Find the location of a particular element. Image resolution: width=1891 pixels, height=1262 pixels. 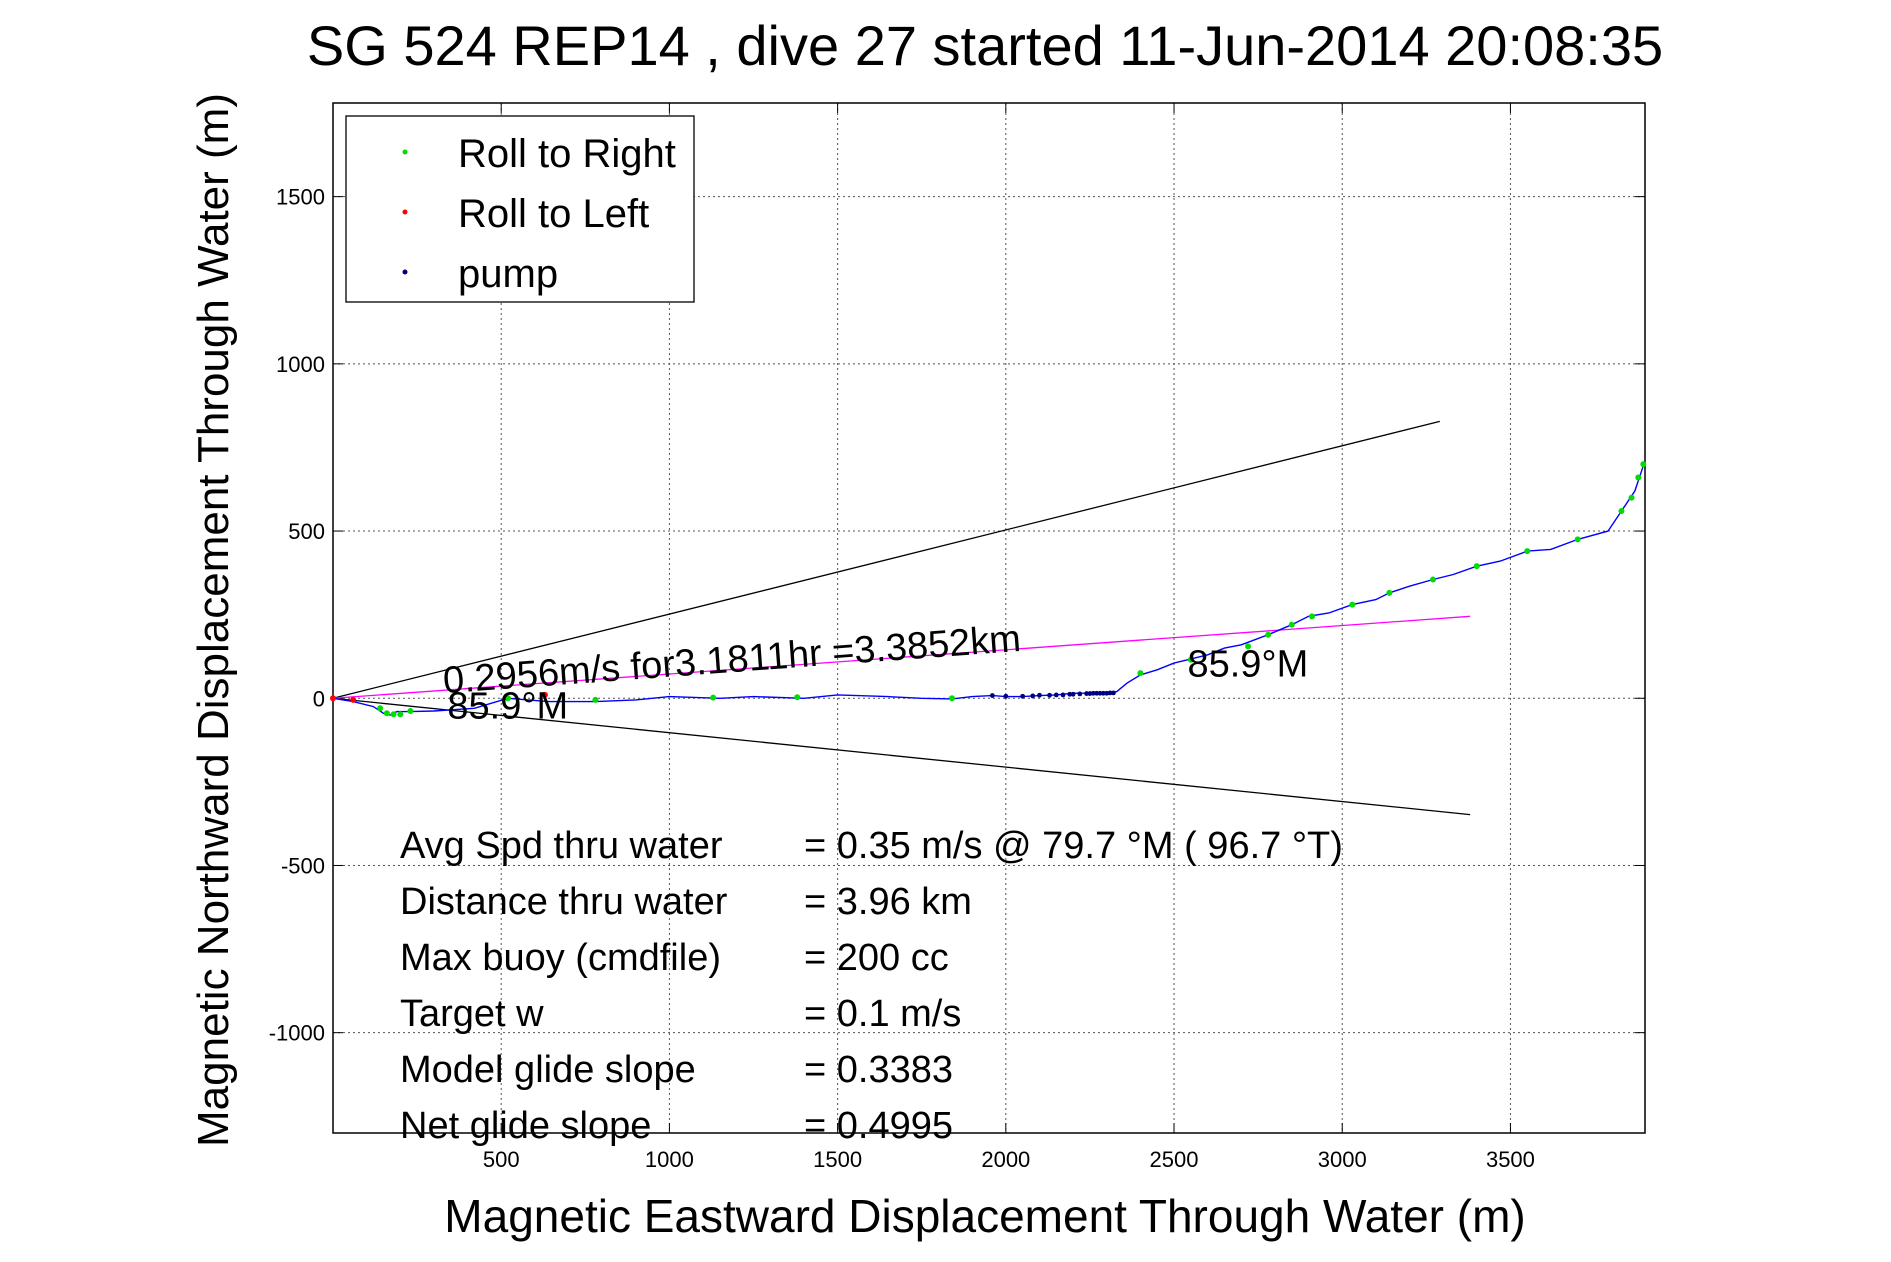

x-tick-label: 2500 is located at coordinates (1174, 1159).